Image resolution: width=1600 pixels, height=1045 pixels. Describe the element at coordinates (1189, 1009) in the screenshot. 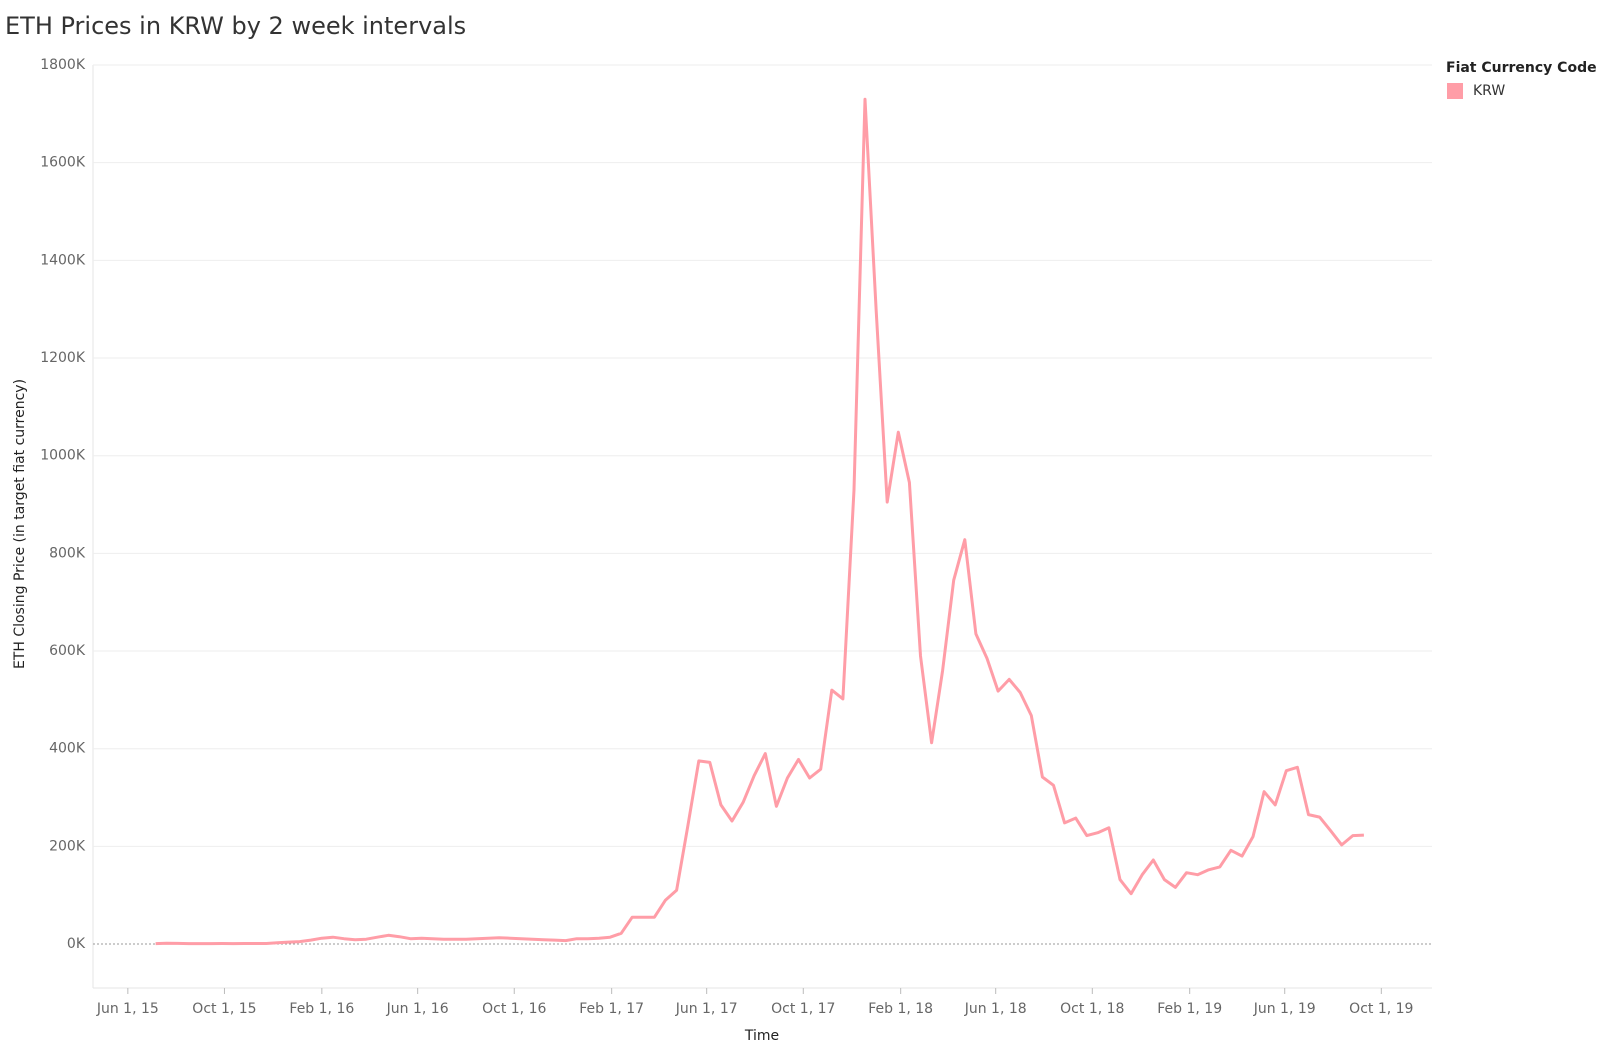

I see `x-tick-label: Feb 1, 19` at that location.